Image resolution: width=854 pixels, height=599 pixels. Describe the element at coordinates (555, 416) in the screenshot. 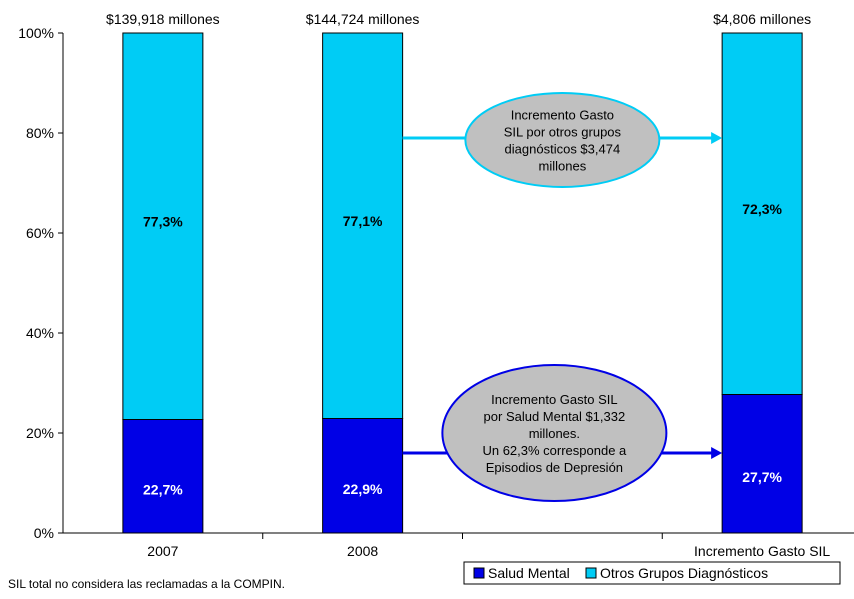

I see `annotation-text: por Salud Mental $1,332` at that location.